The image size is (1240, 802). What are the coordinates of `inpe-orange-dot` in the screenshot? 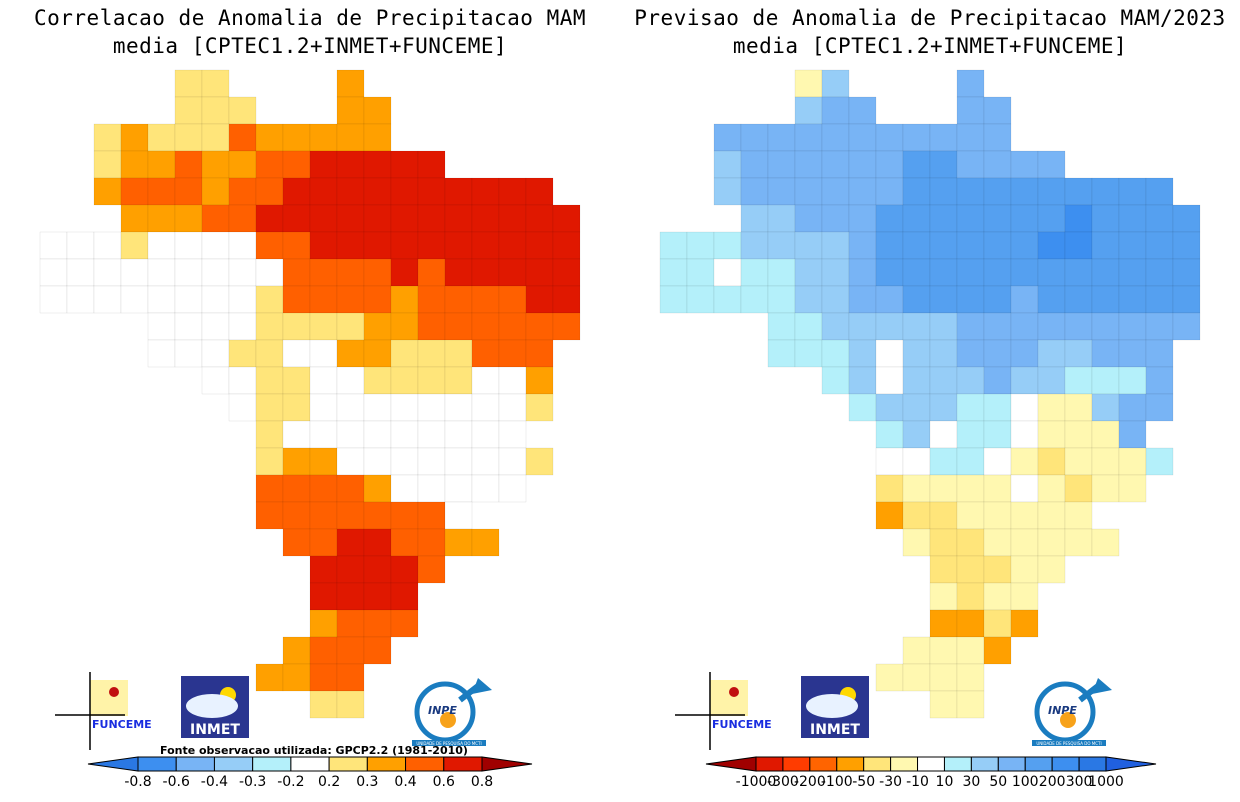 It's located at (1068, 720).